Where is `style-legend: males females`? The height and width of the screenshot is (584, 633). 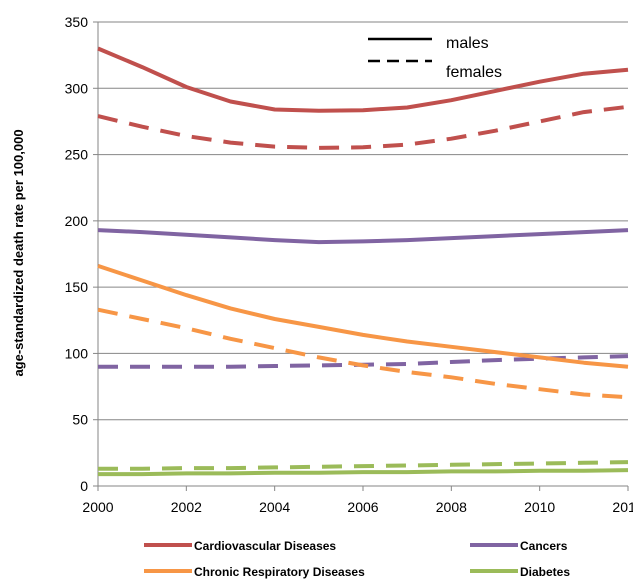
style-legend: males females is located at coordinates (435, 58).